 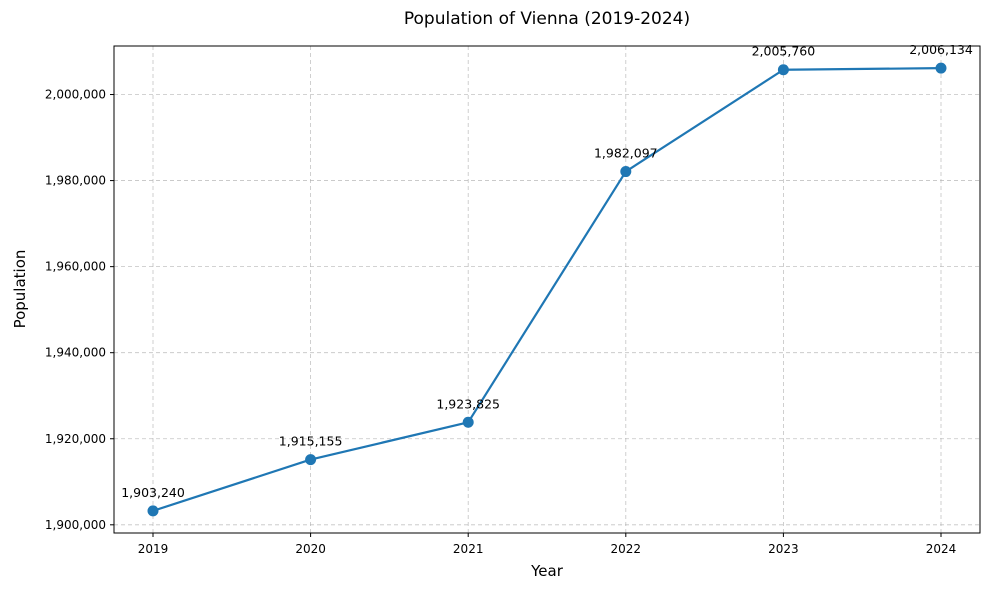 I want to click on y-tick-label: 1,900,000, so click(x=75, y=525).